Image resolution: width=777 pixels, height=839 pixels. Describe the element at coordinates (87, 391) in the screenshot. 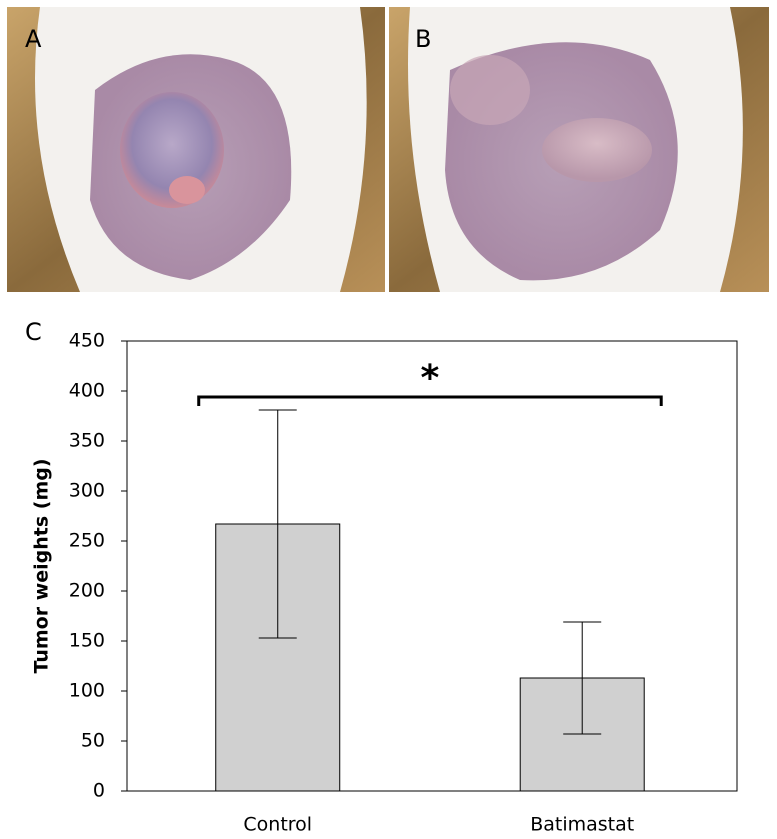

I see `y-tick-label: 400` at that location.